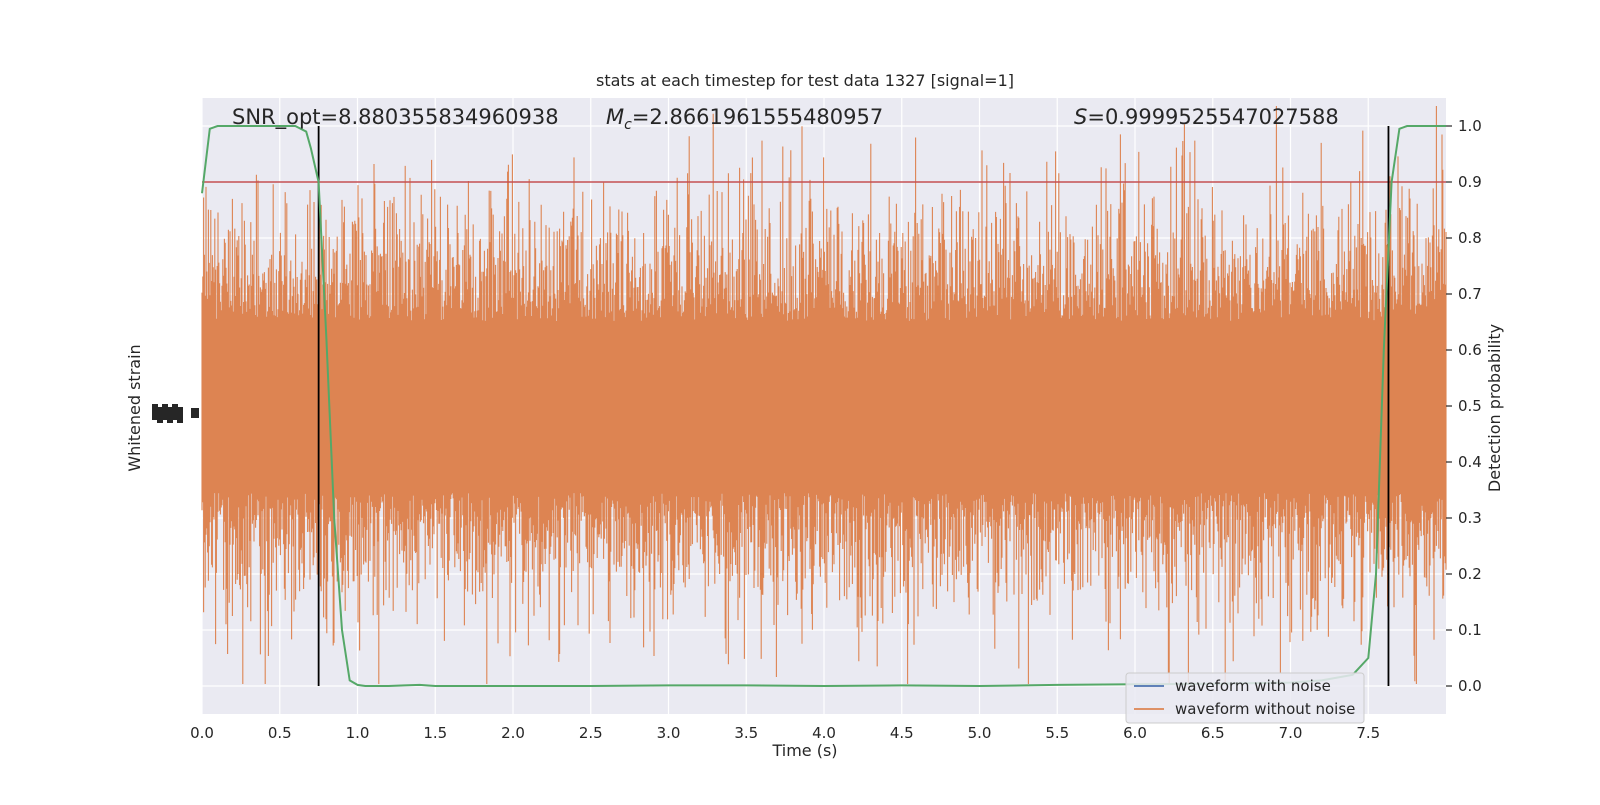 This screenshot has height=805, width=1600. I want to click on y-tick-label-0: 0.0, so click(1470, 686).